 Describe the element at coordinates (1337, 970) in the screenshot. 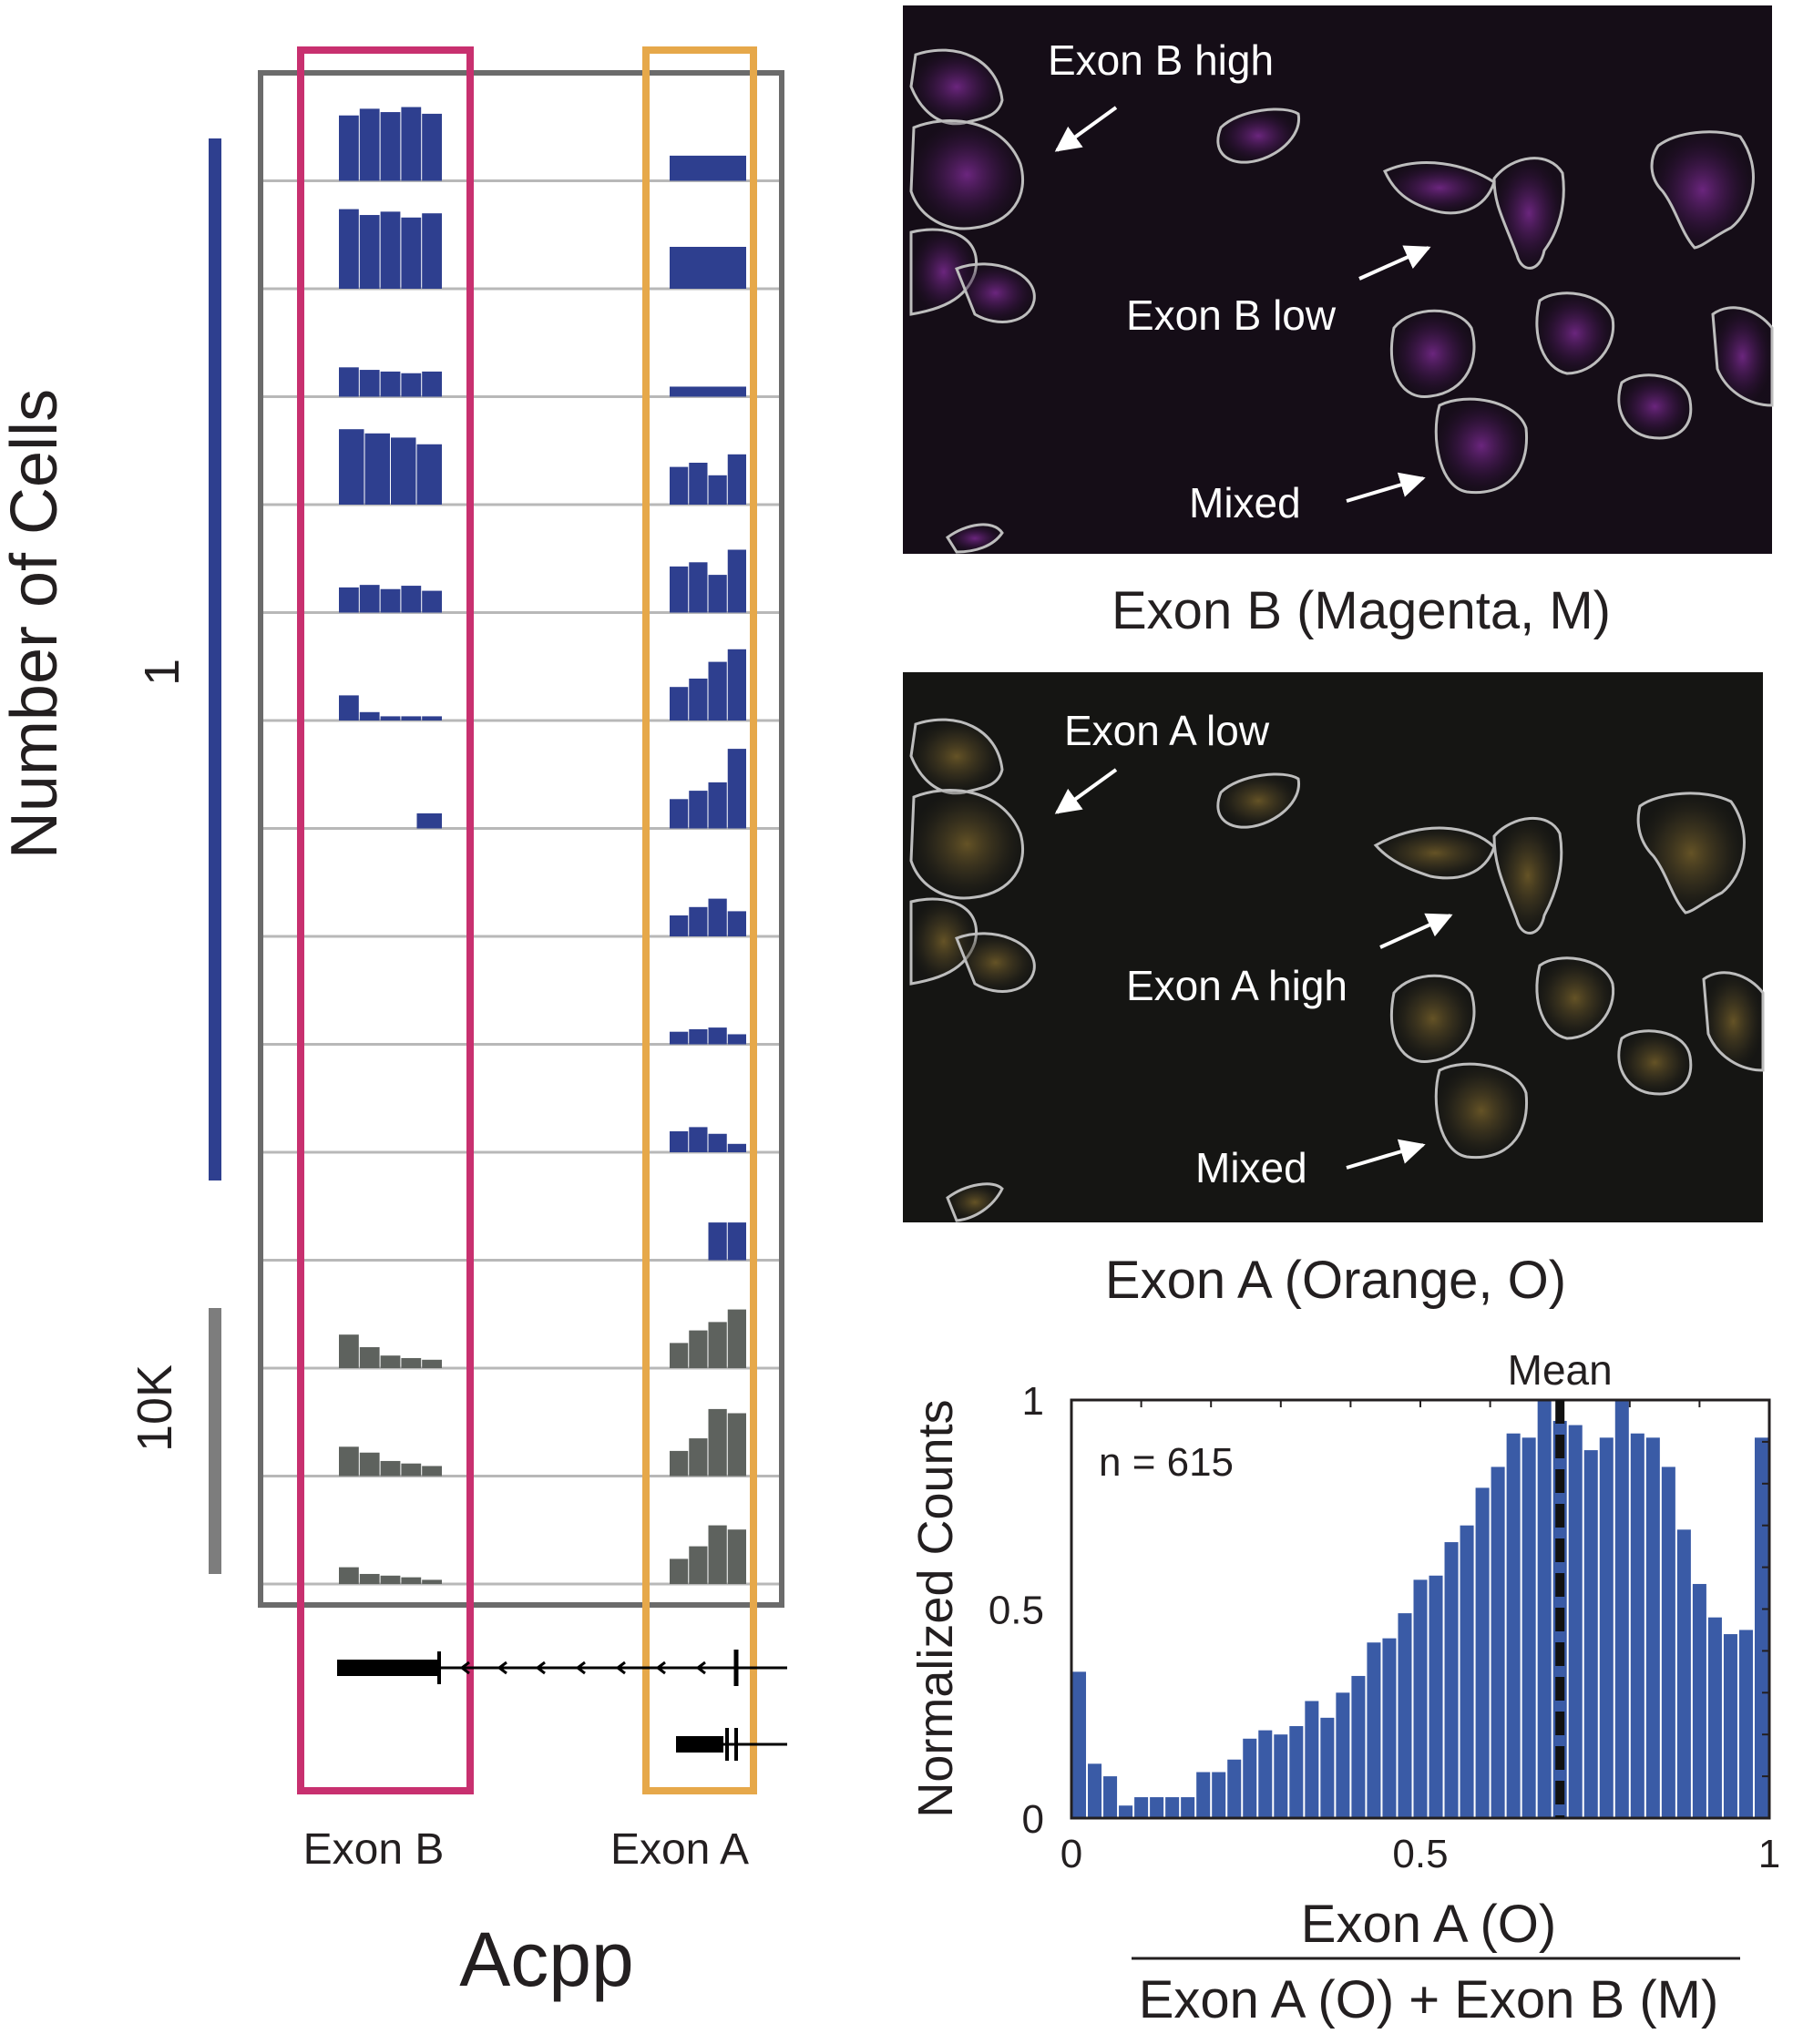

I see `exon-a-cells` at that location.